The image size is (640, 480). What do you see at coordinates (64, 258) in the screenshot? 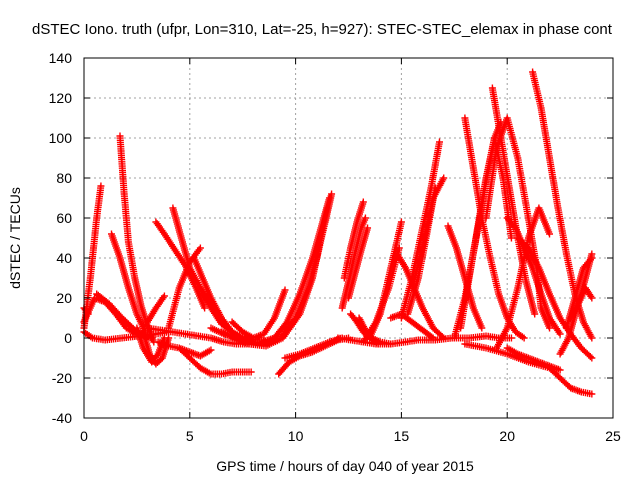
I see `y-tick-label: 40` at bounding box center [64, 258].